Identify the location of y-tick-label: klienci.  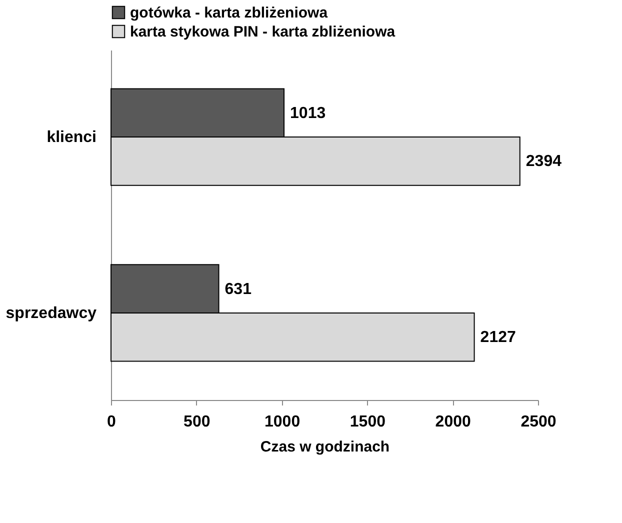
(71, 137).